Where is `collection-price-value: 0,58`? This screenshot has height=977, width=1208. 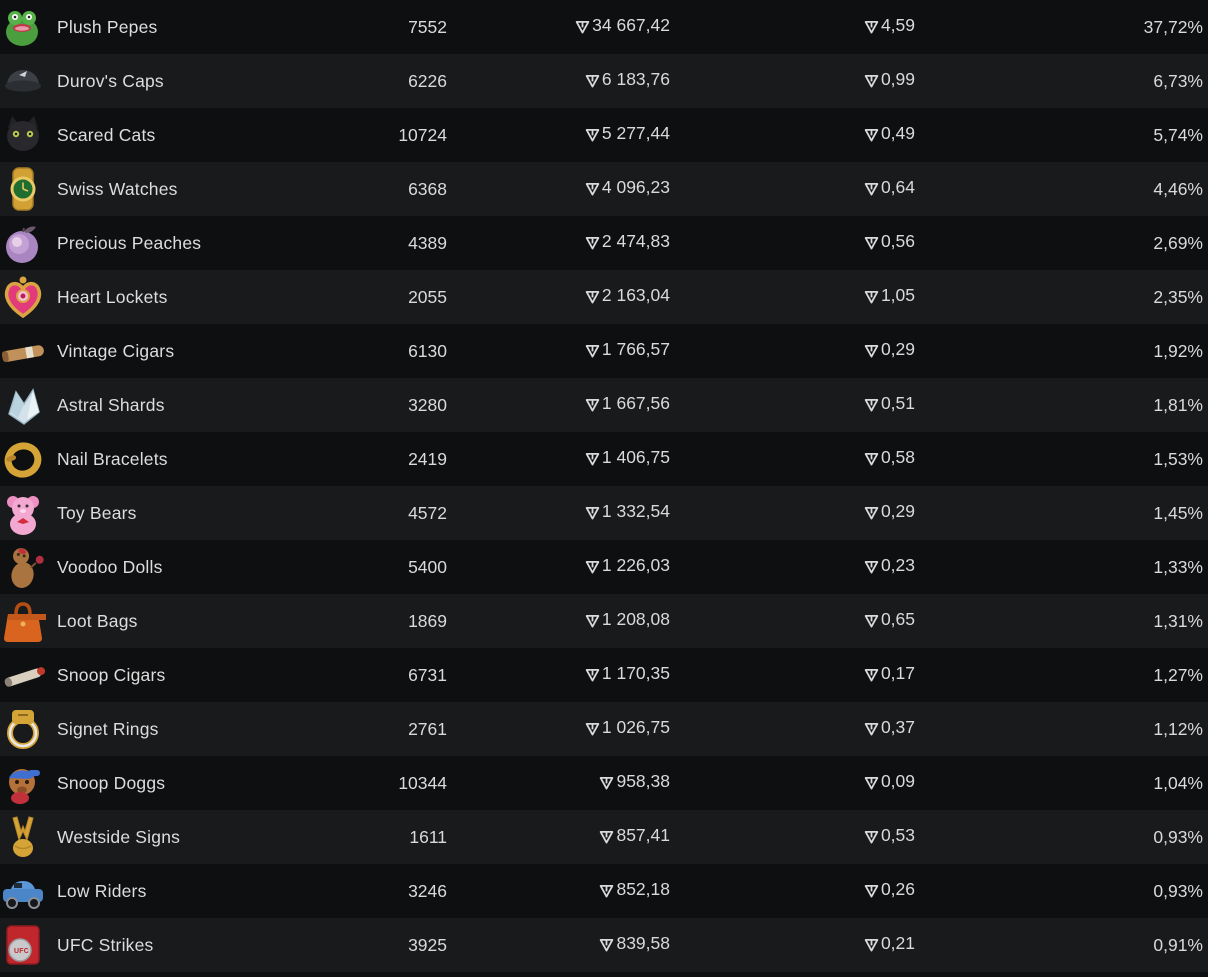
collection-price-value: 0,58 is located at coordinates (897, 457).